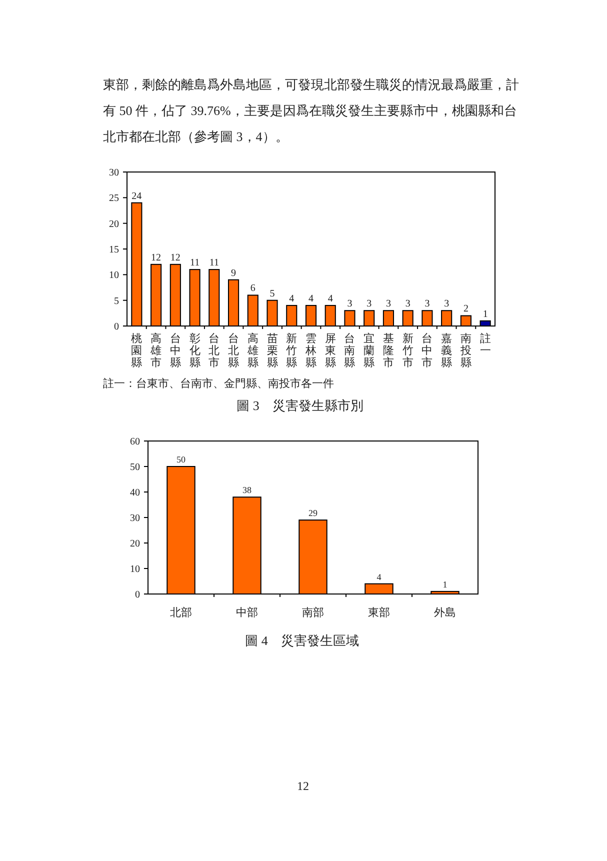  I want to click on x-tick-label: 新竹市, so click(408, 350).